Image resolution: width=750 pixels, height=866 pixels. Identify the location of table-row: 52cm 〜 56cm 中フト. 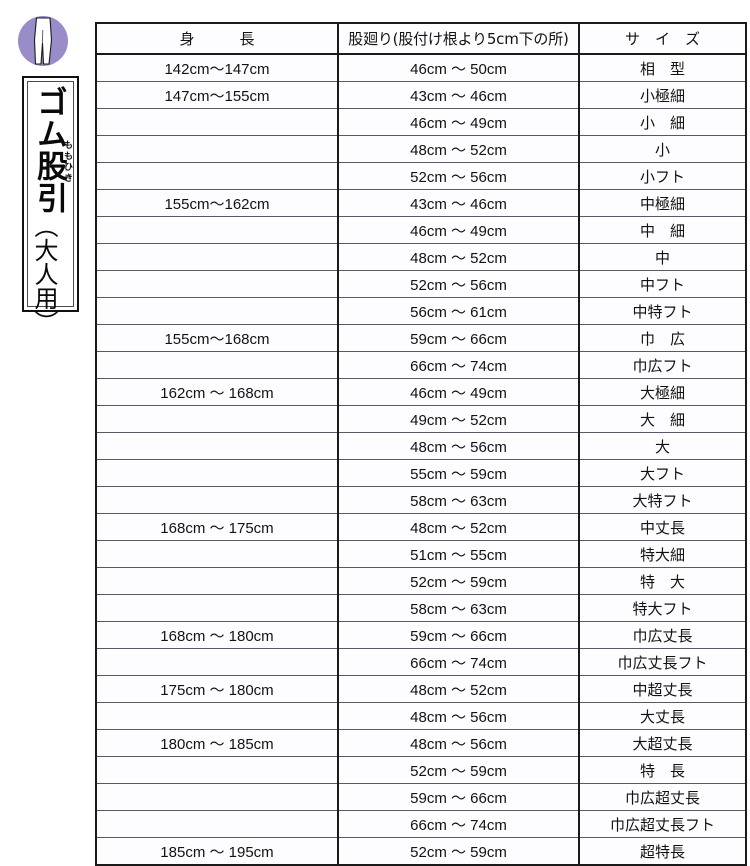
(421, 284).